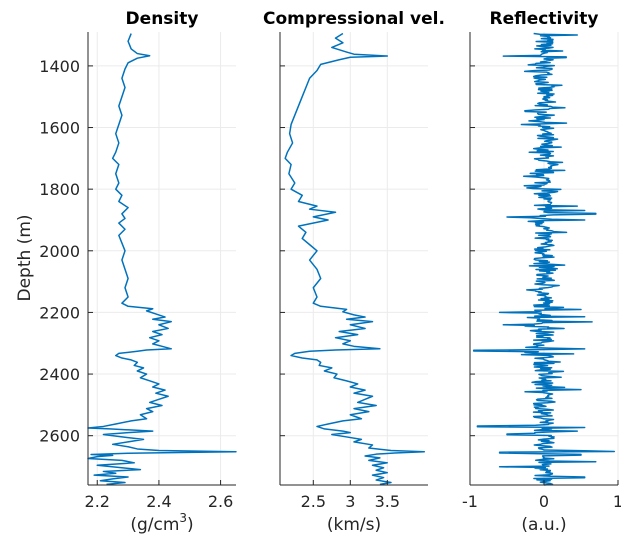 The image size is (621, 542). I want to click on y-tick-label: 2200, so click(59, 312).